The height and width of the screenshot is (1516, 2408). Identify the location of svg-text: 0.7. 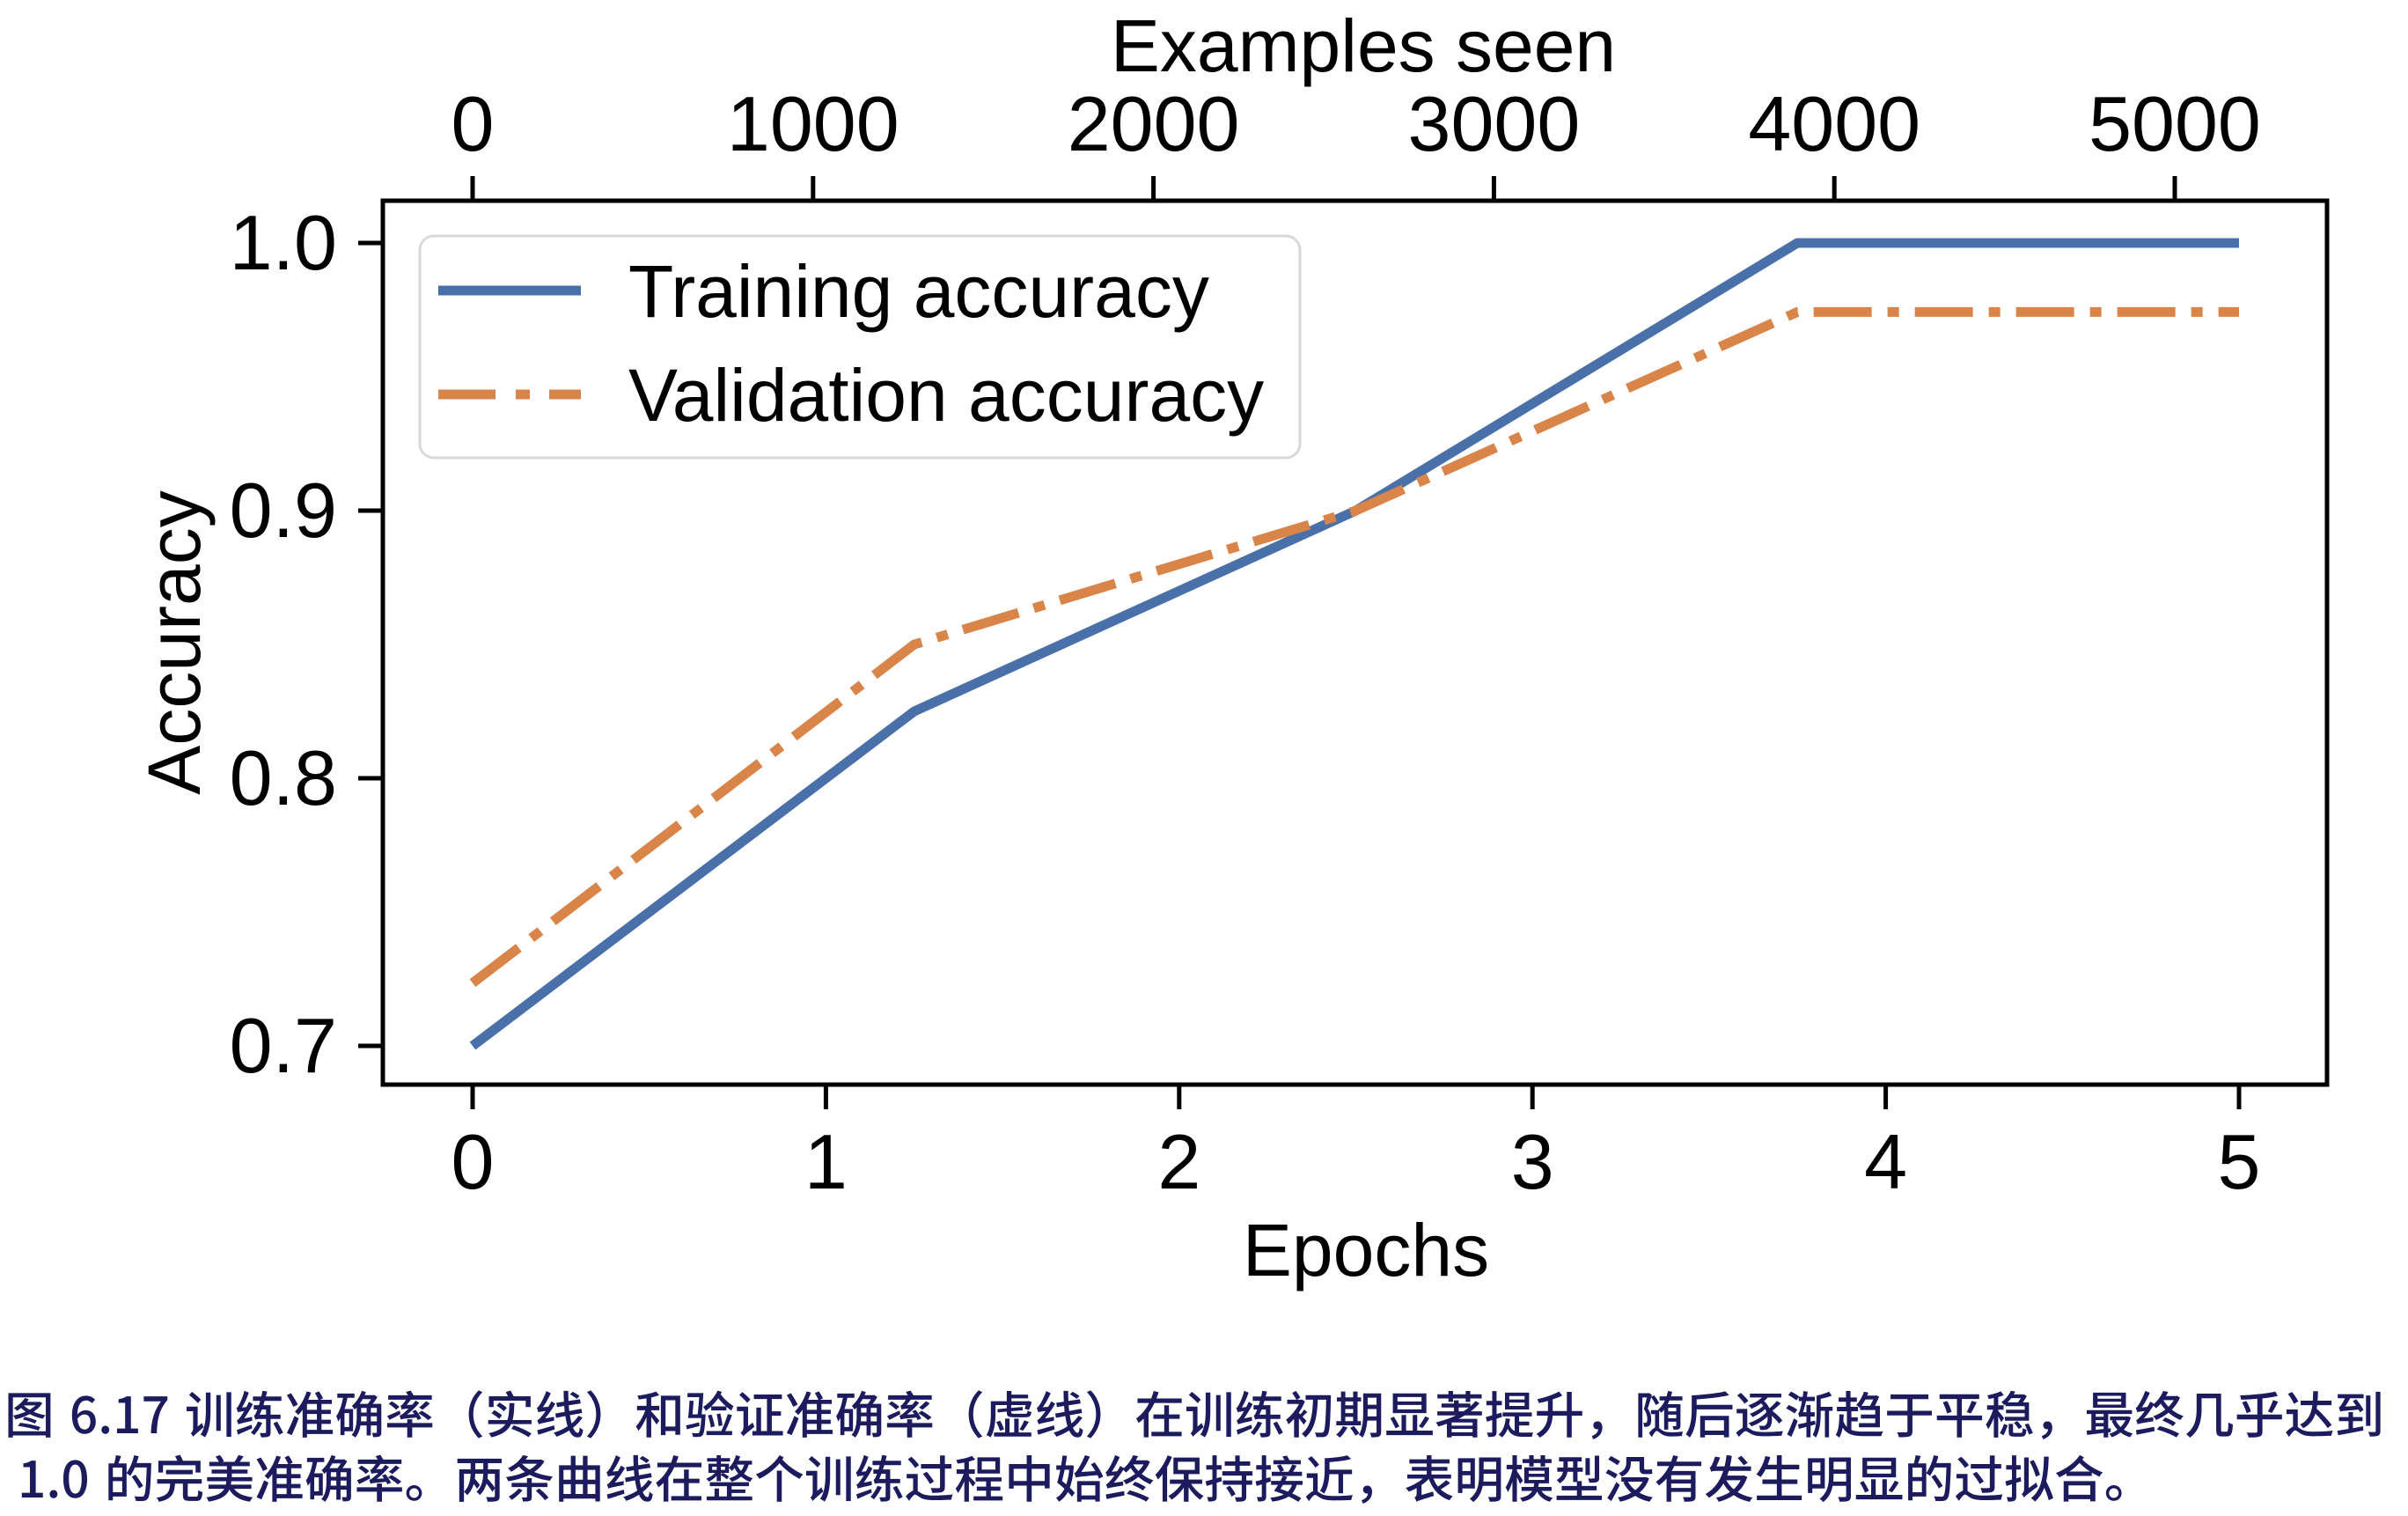
(283, 1045).